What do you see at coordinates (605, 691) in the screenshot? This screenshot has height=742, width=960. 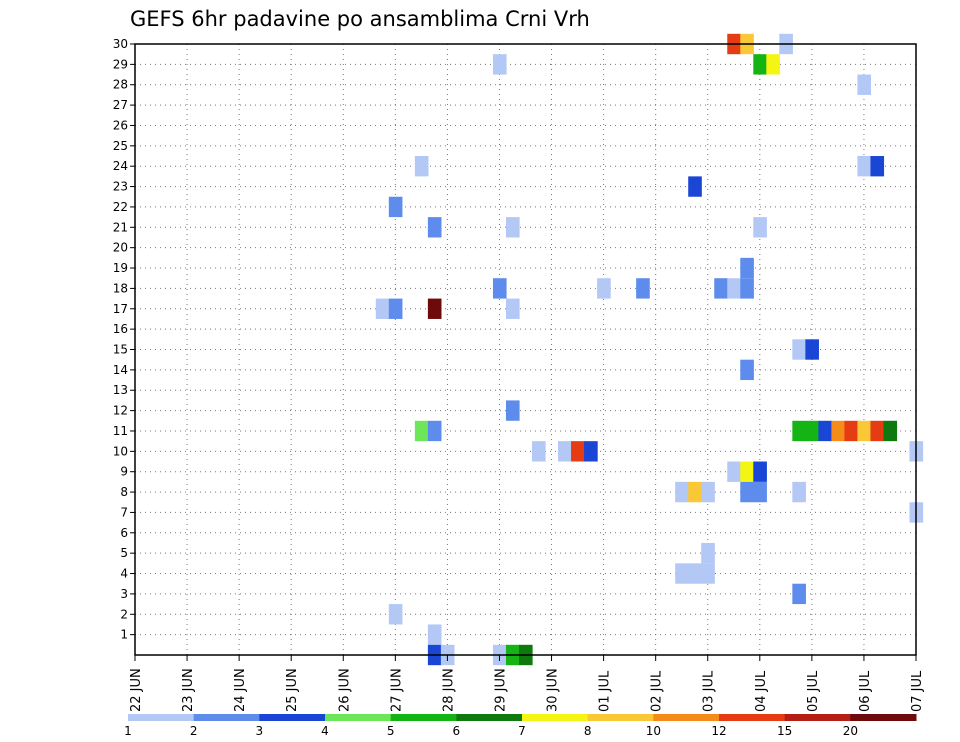 I see `x-tick-label: 01 JUL` at bounding box center [605, 691].